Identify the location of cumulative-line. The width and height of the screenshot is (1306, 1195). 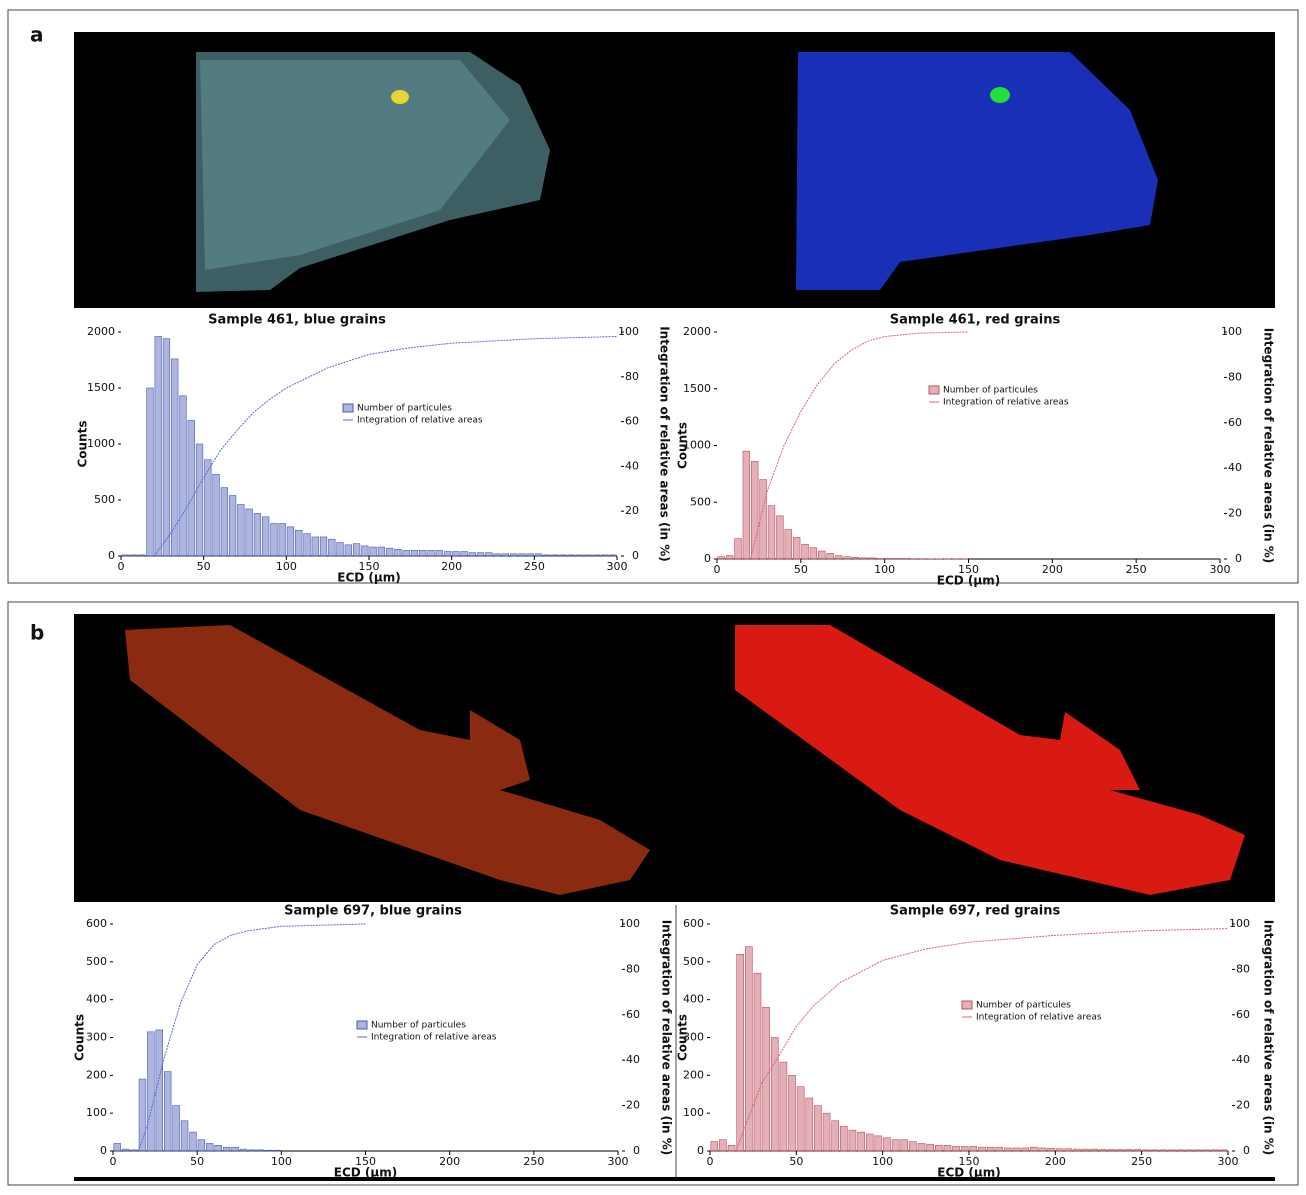
(251, 1037).